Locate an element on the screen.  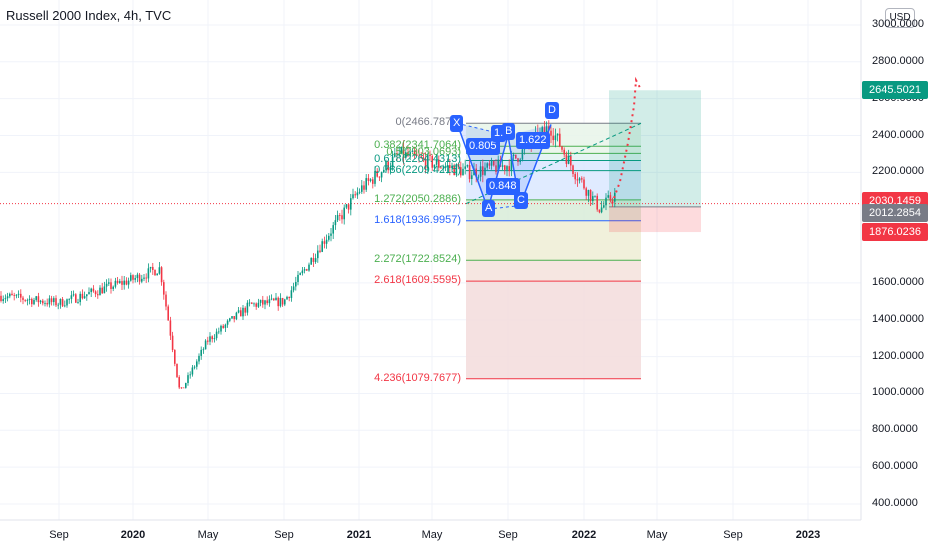
price-tick-label: 3000.0000 is located at coordinates (898, 23).